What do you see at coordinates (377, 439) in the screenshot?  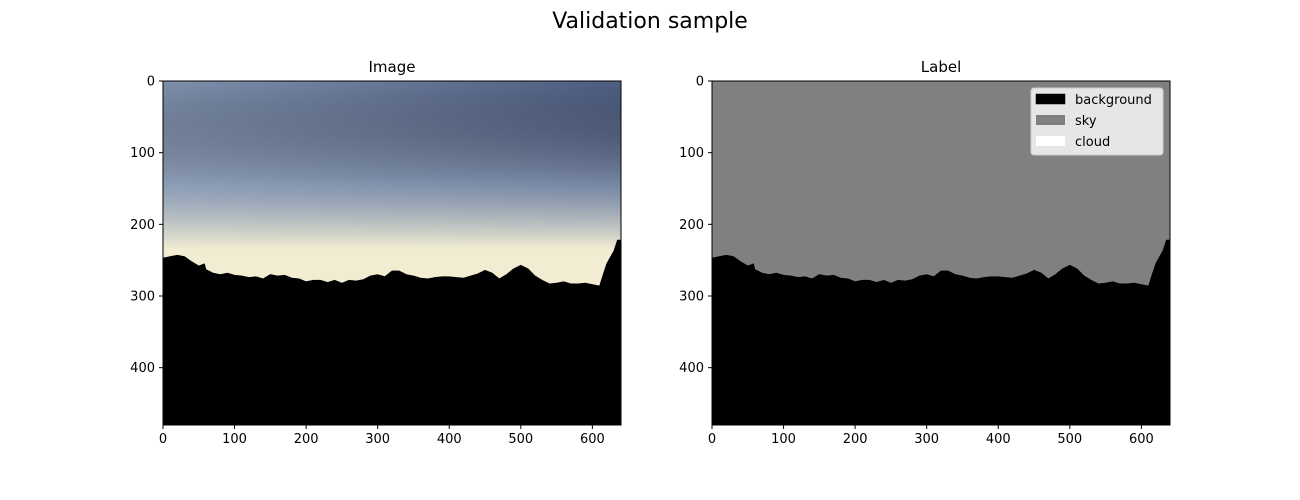 I see `image-x-tick-label: 300` at bounding box center [377, 439].